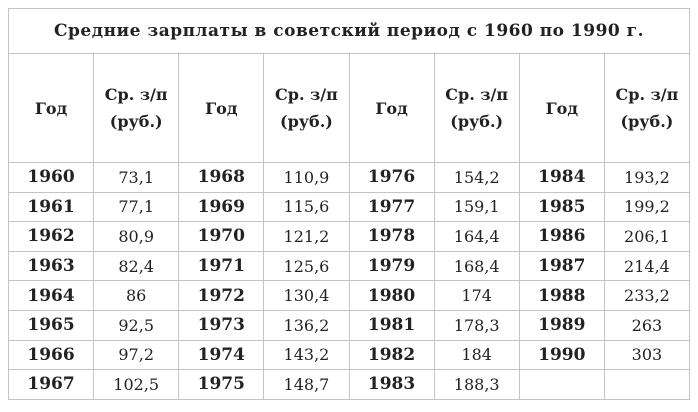  What do you see at coordinates (51, 177) in the screenshot?
I see `year-cell: 1960` at bounding box center [51, 177].